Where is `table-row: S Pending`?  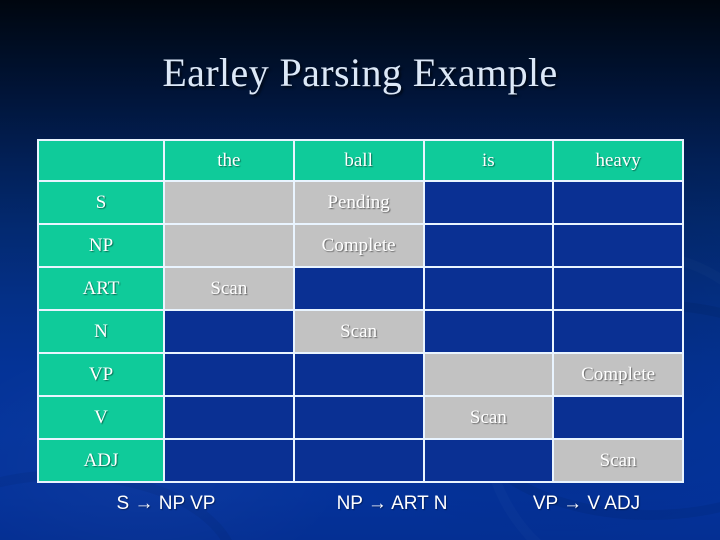
table-row: S Pending is located at coordinates (360, 203).